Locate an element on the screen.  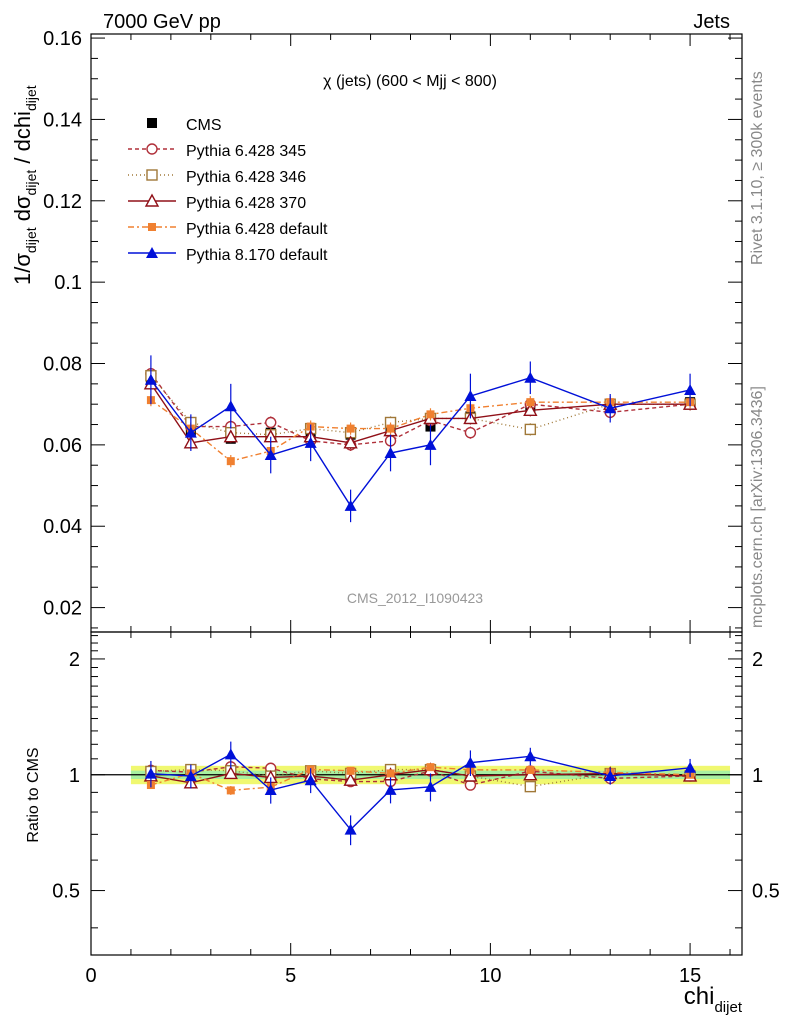
y-tick-label: 0.08 is located at coordinates (62, 365).